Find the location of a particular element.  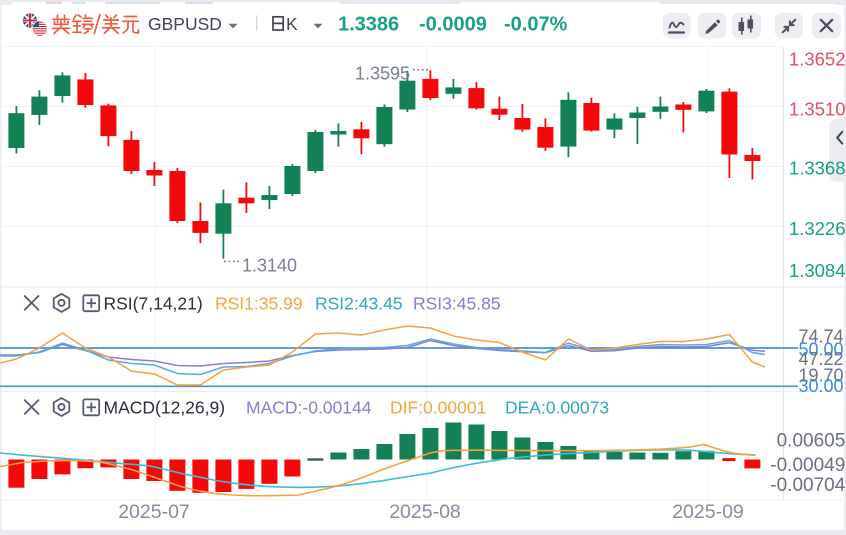

svg-text: 0.00605 is located at coordinates (811, 441).